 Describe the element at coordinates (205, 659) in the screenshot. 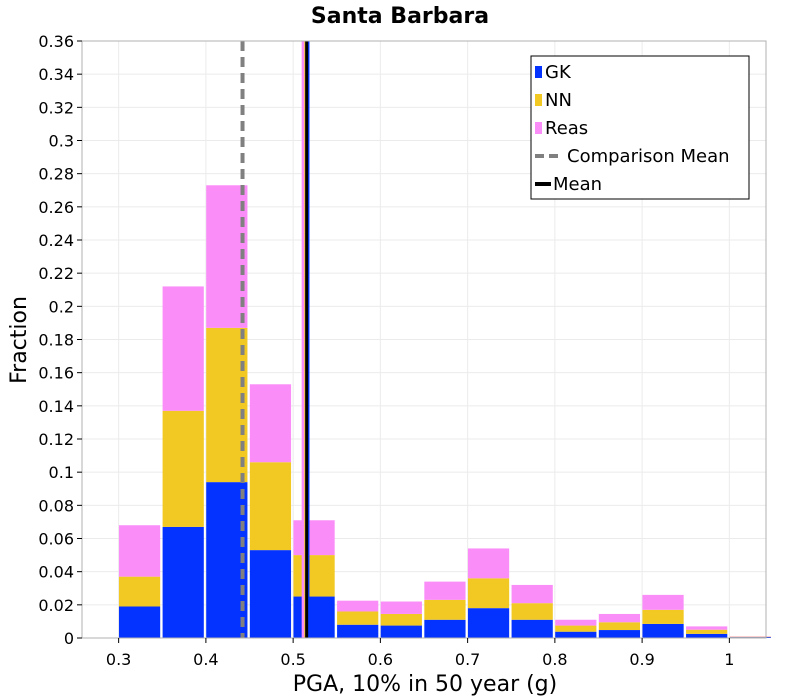

I see `x-tick-label: 0.4` at that location.